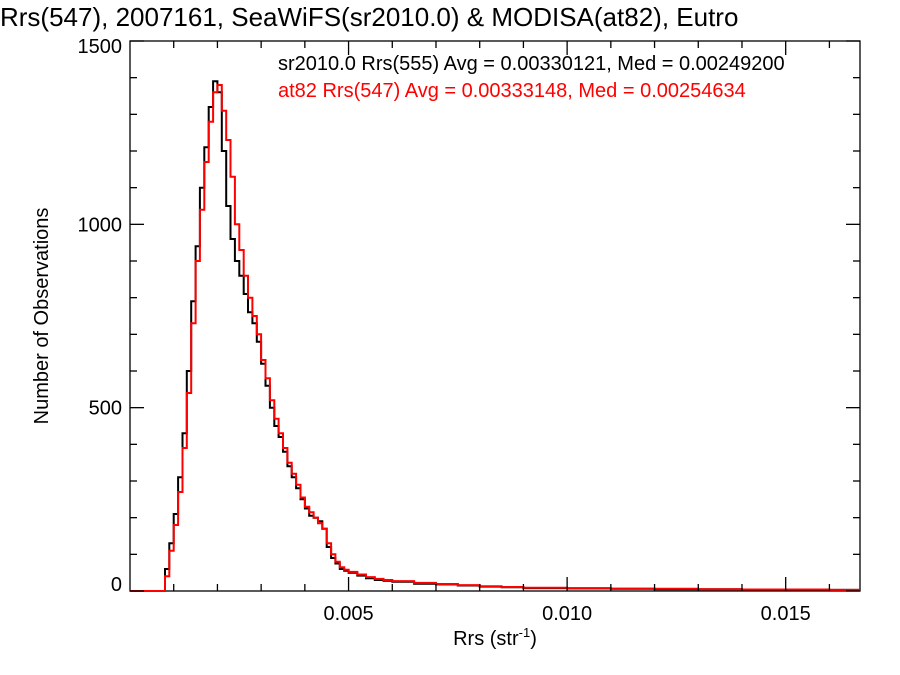 This screenshot has width=900, height=675. What do you see at coordinates (786, 614) in the screenshot?
I see `x-tick-label: 0.015` at bounding box center [786, 614].